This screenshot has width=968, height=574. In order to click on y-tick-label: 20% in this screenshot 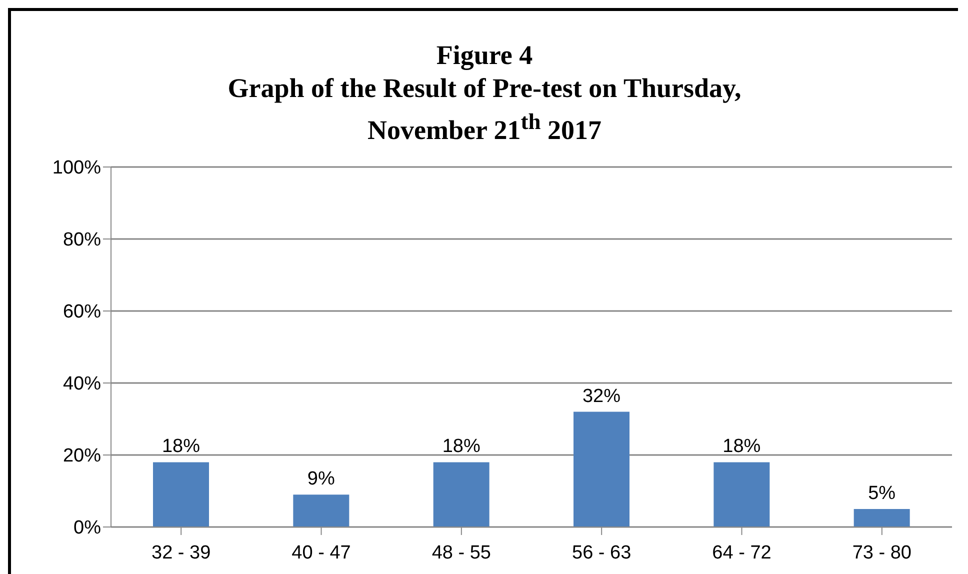, I will do `click(82, 456)`.